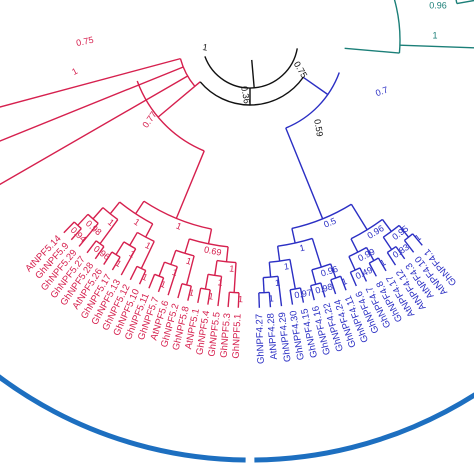 This screenshot has width=474, height=474. Describe the element at coordinates (212, 250) in the screenshot. I see `support-value: 0.69` at that location.